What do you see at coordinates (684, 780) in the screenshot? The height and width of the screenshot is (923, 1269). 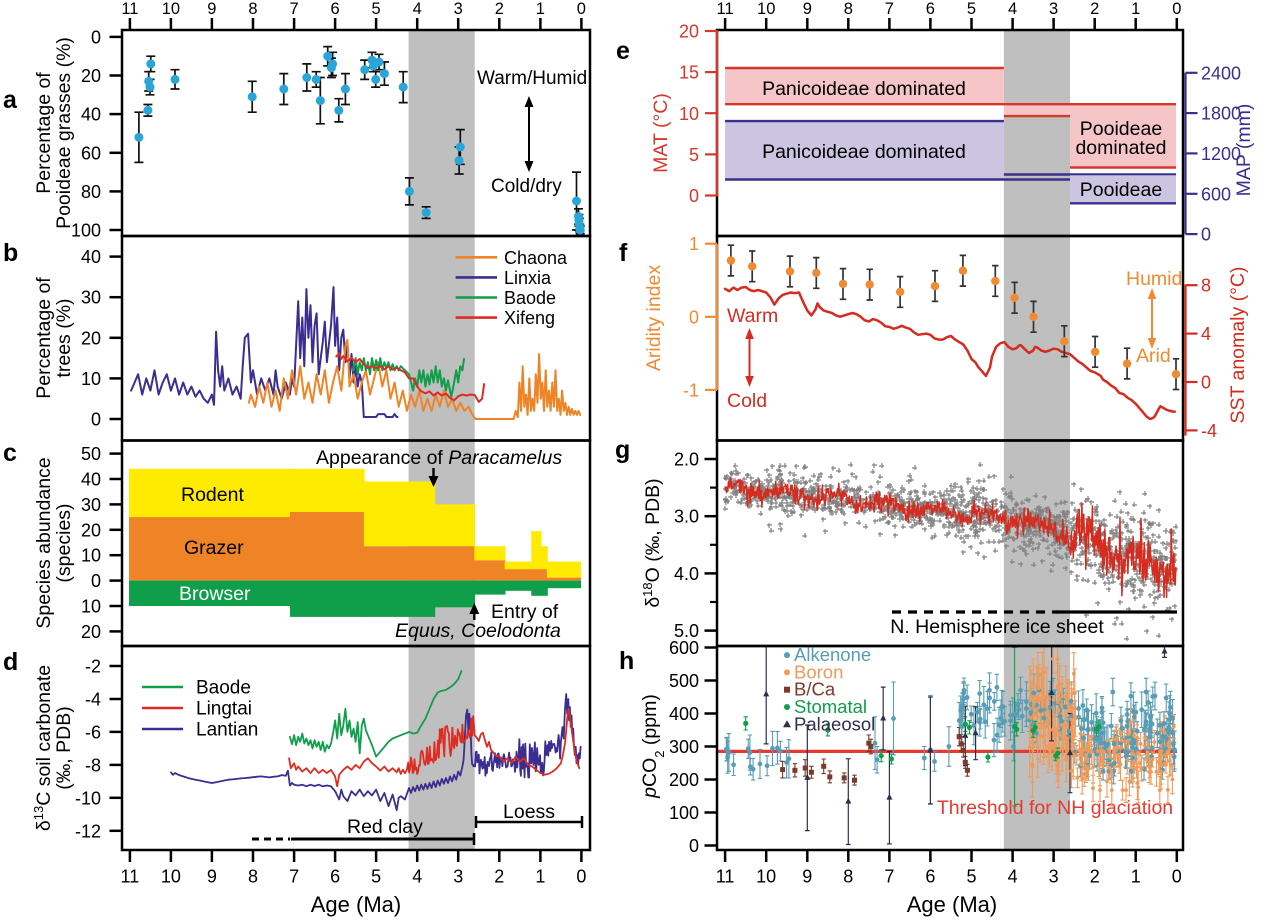 I see `svg-text: 200` at bounding box center [684, 780].